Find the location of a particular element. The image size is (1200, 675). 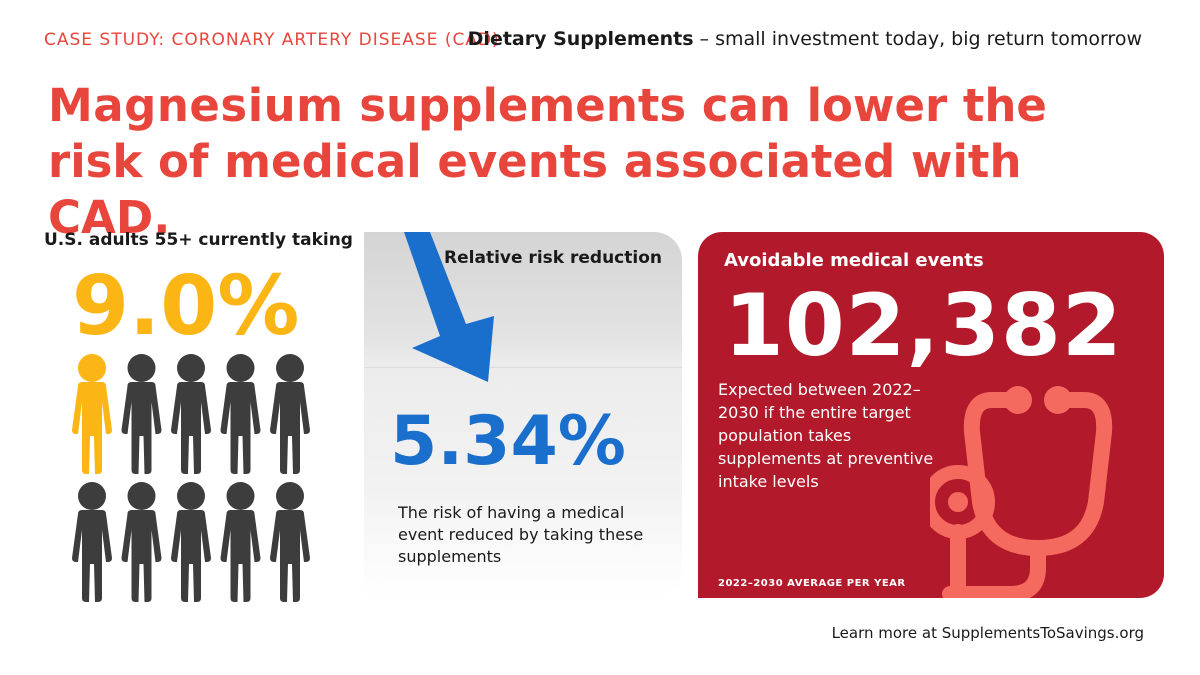

risk-value: 5.34% is located at coordinates (508, 441).